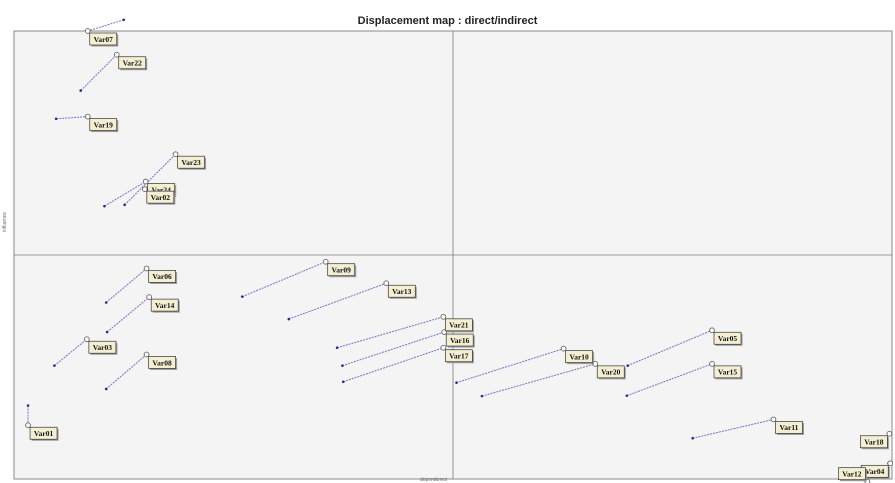  What do you see at coordinates (538, 380) in the screenshot?
I see `arrow-line-var20` at bounding box center [538, 380].